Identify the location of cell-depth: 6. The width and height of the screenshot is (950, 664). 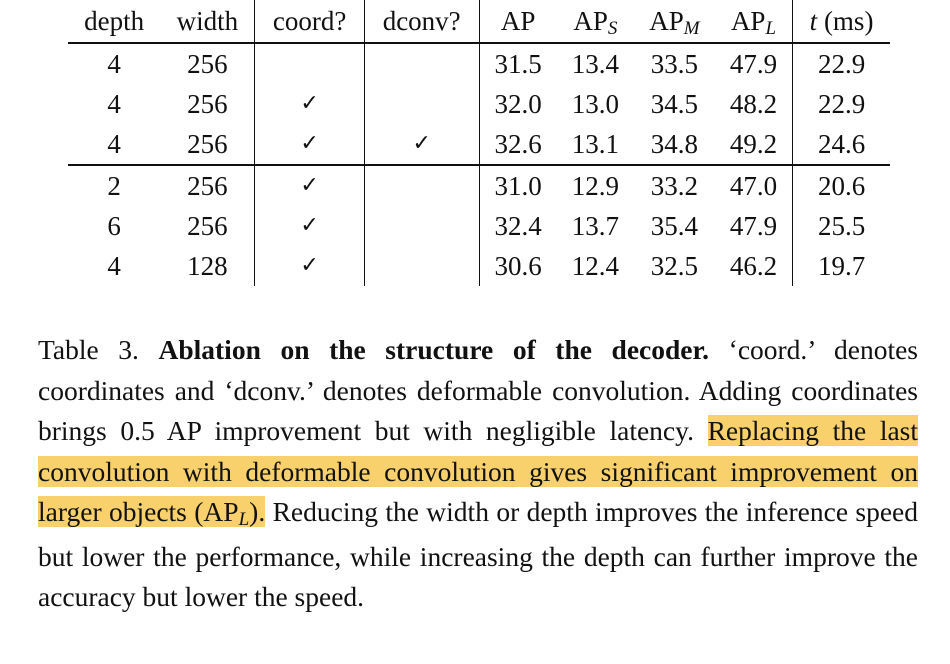
(114, 225).